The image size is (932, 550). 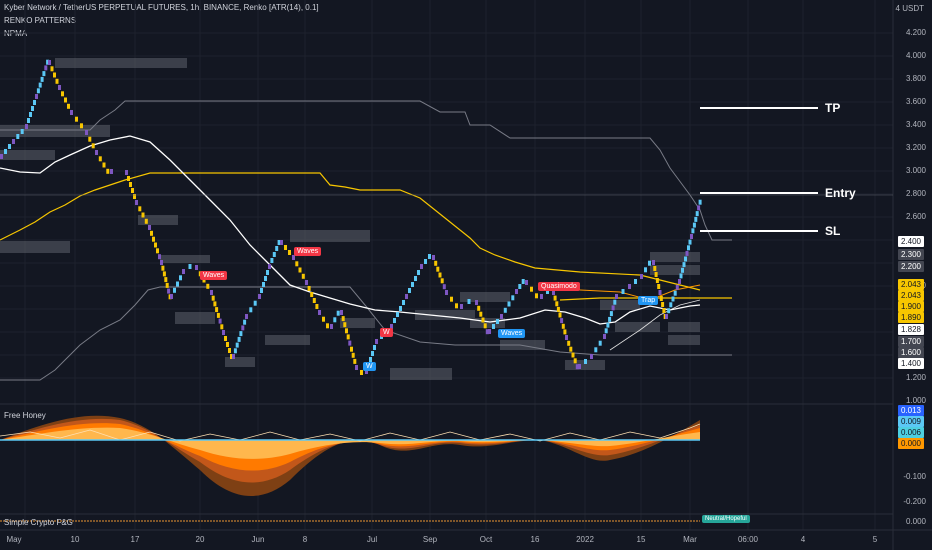 I want to click on price-tag: 2.400, so click(x=911, y=241).